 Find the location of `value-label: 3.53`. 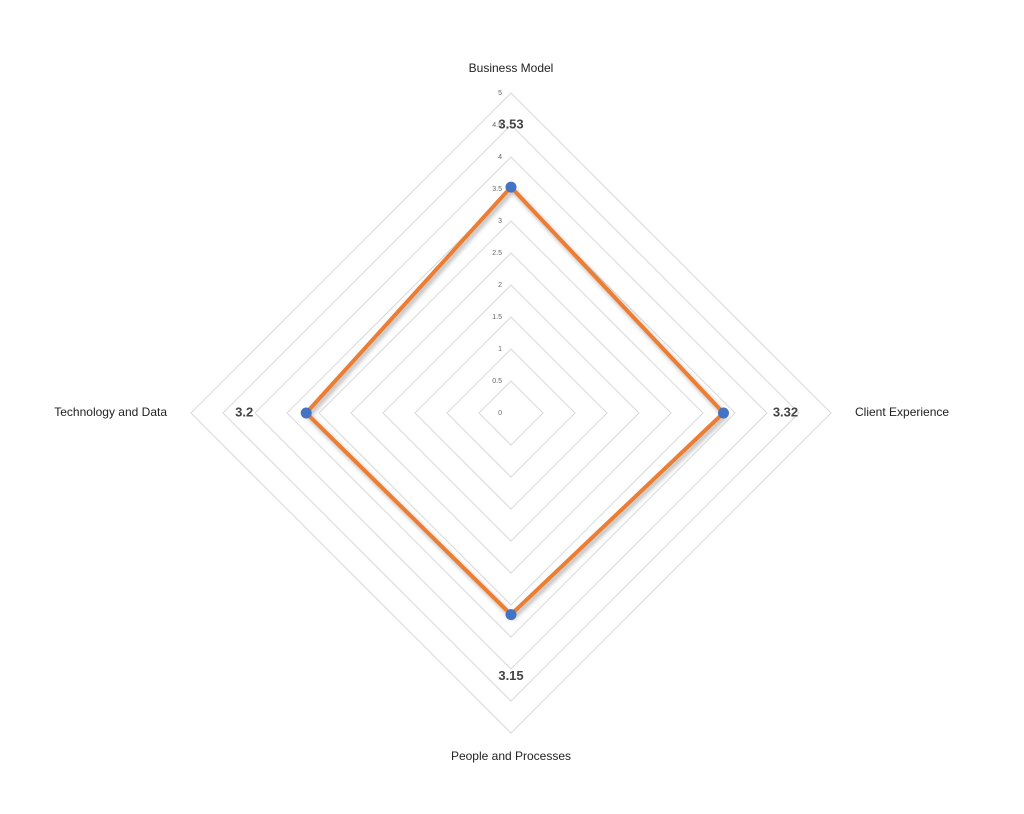

value-label: 3.53 is located at coordinates (510, 124).